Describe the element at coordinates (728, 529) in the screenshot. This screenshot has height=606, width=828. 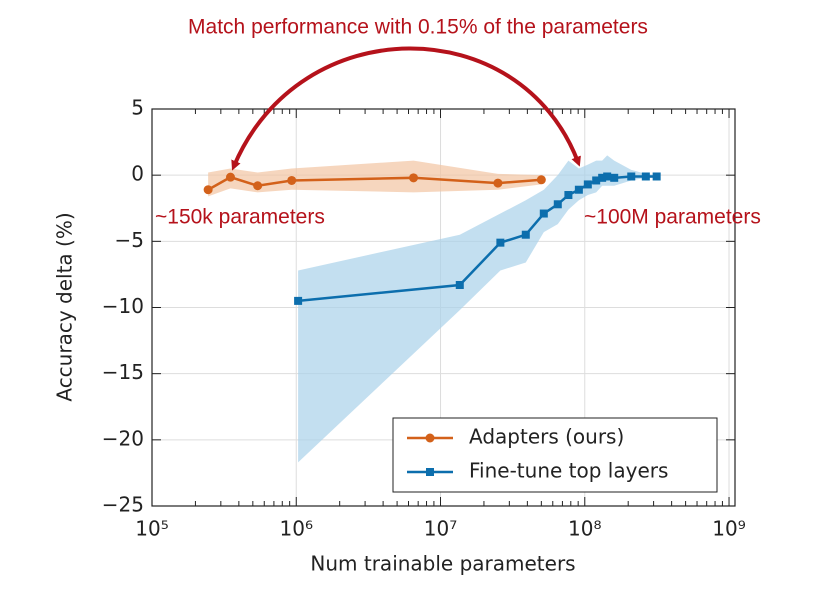
I see `x-tick-label: 10⁹` at that location.